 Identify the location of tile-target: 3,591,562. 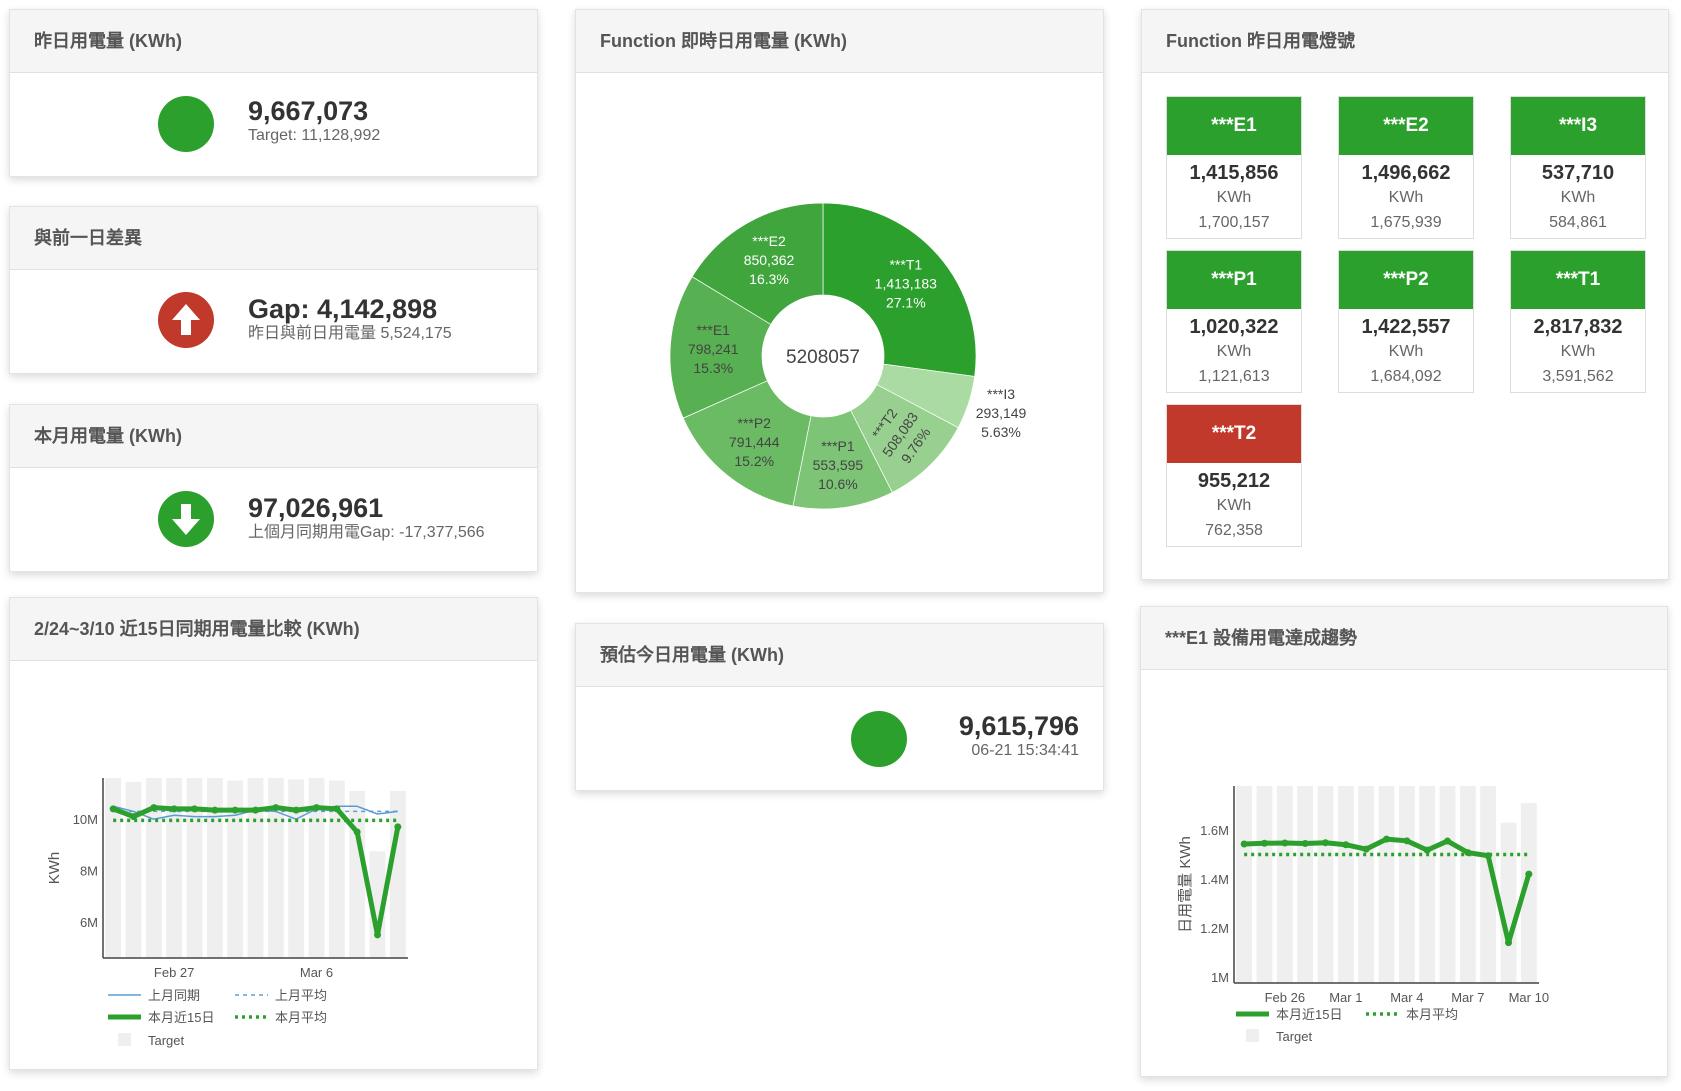
(1578, 376).